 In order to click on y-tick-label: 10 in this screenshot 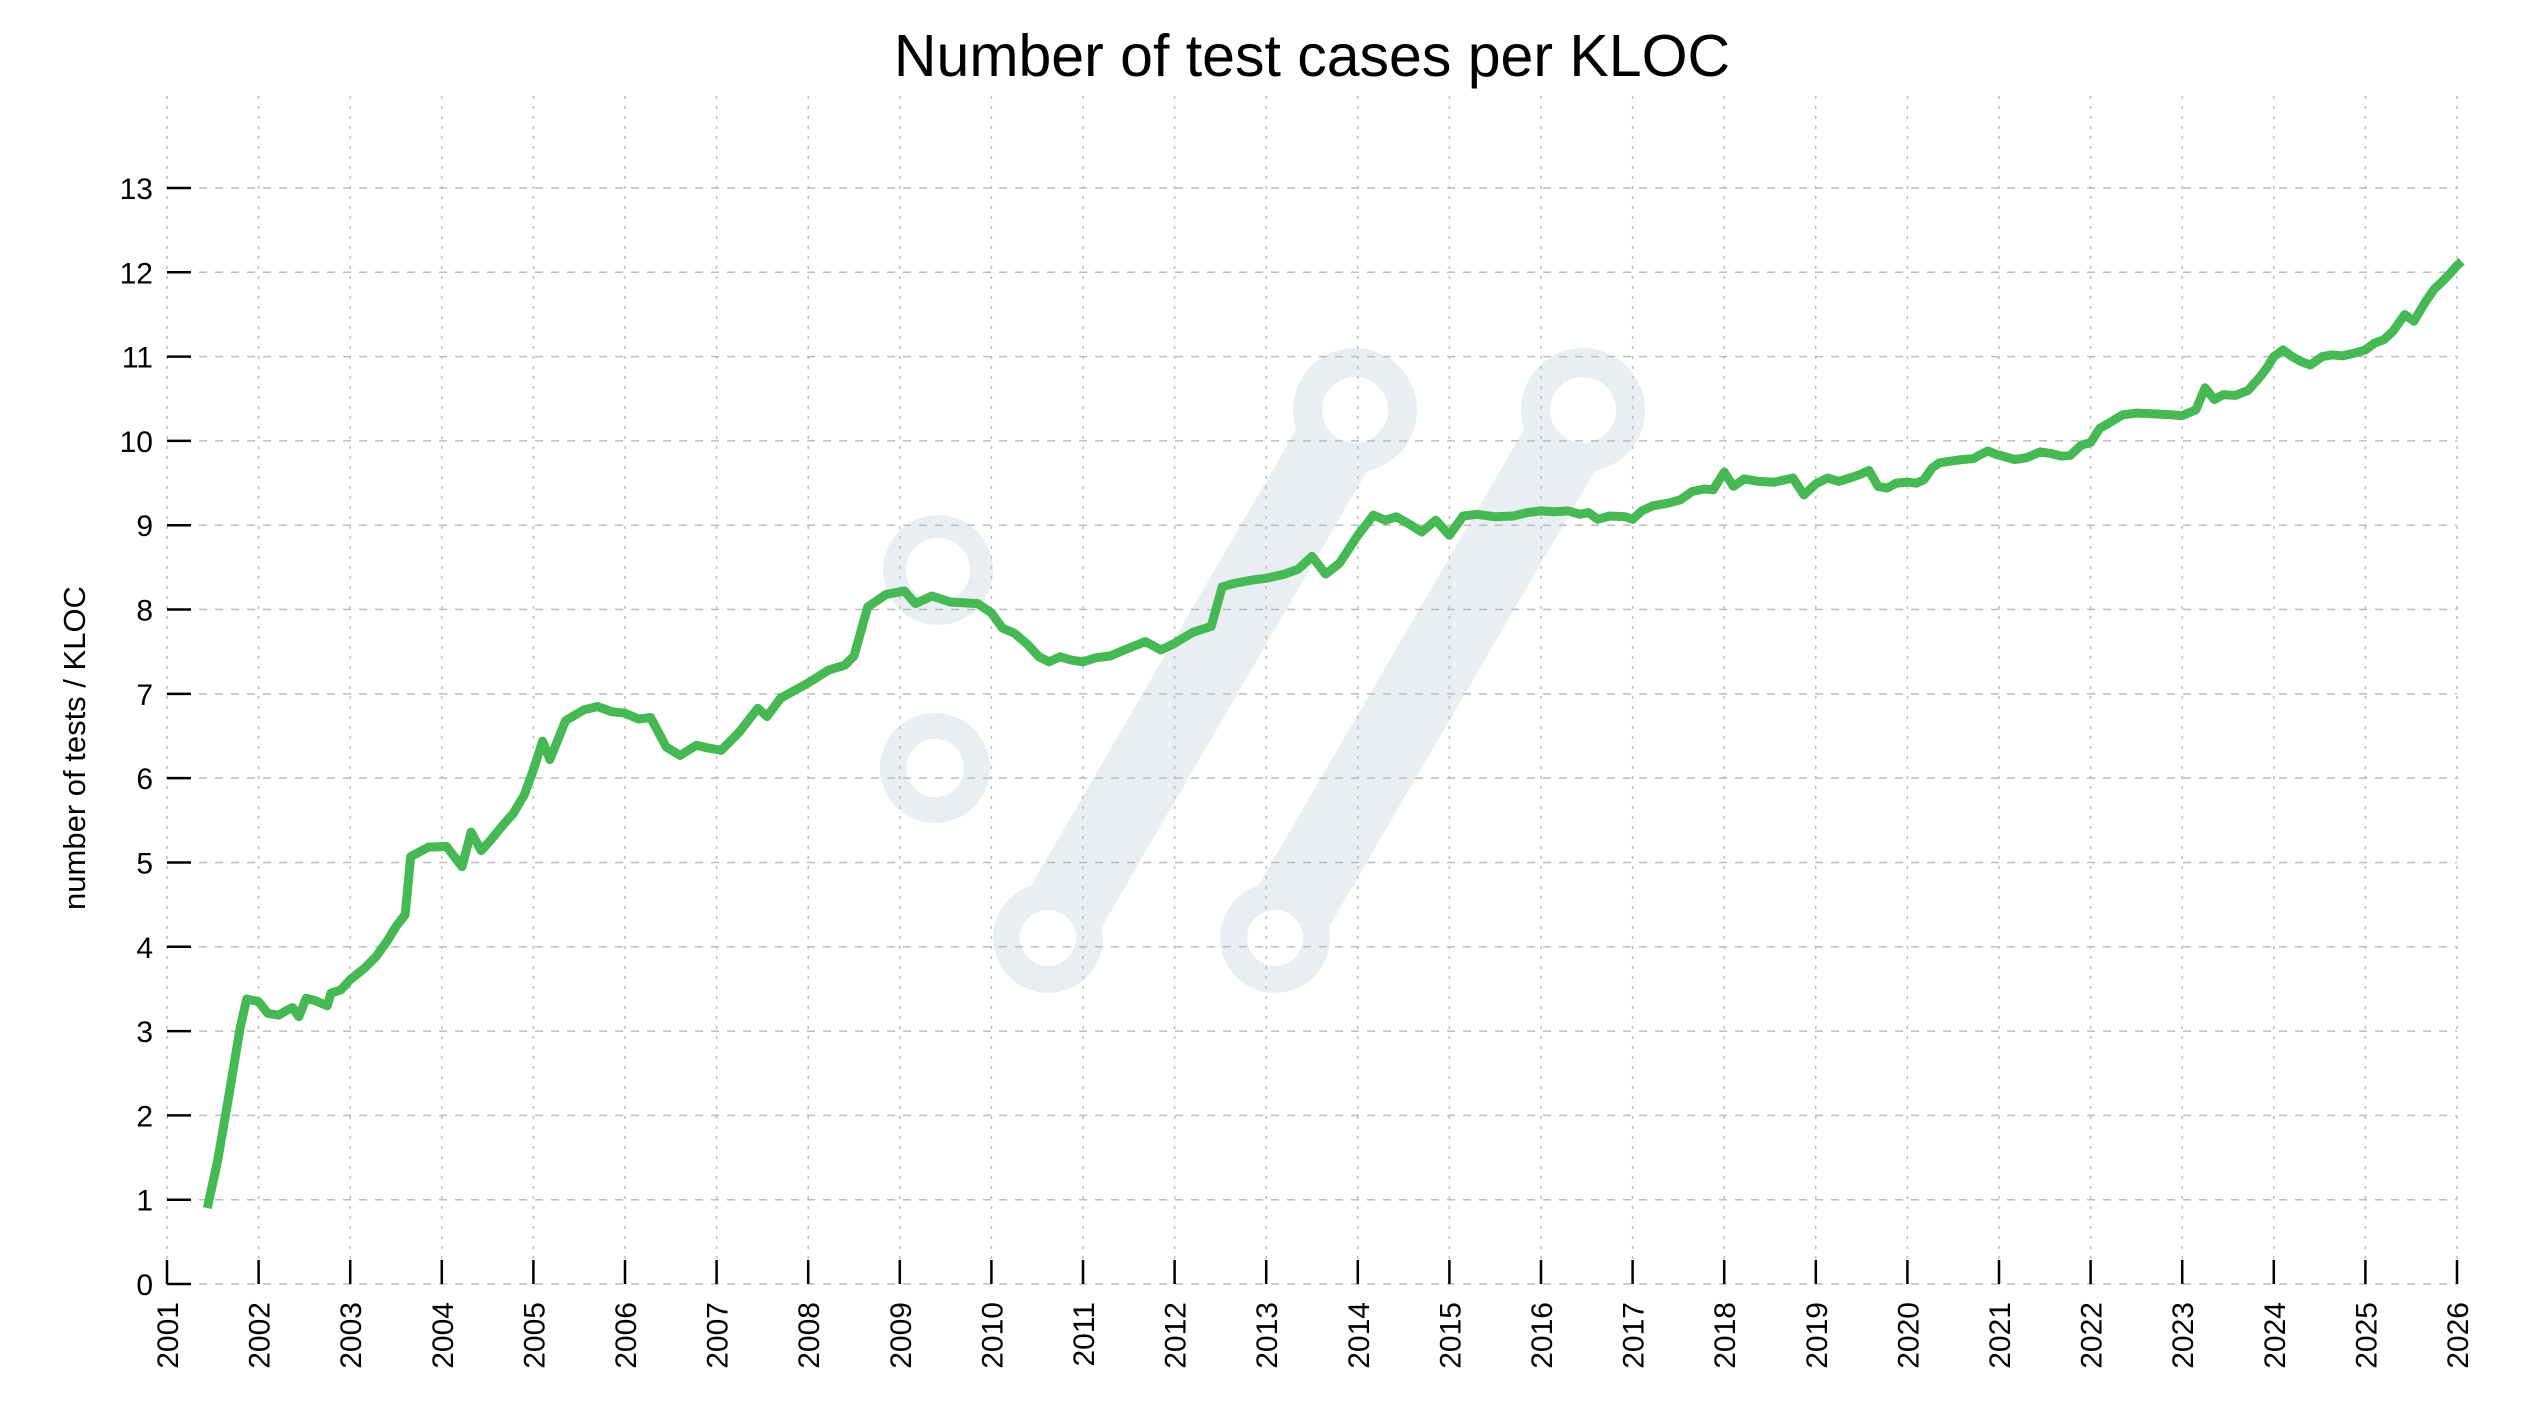, I will do `click(136, 442)`.